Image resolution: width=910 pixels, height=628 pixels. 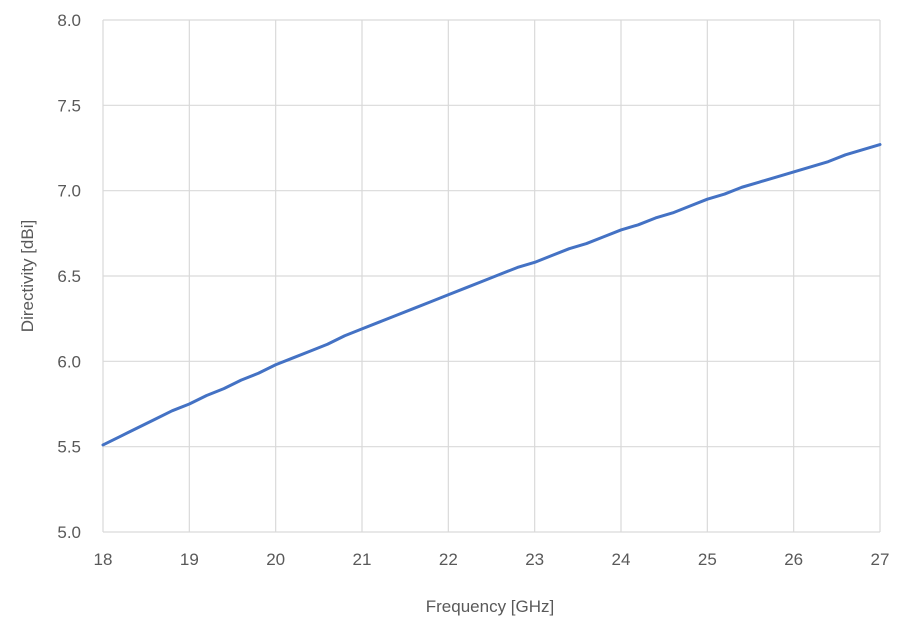 What do you see at coordinates (362, 559) in the screenshot?
I see `x-tick-label: 21` at bounding box center [362, 559].